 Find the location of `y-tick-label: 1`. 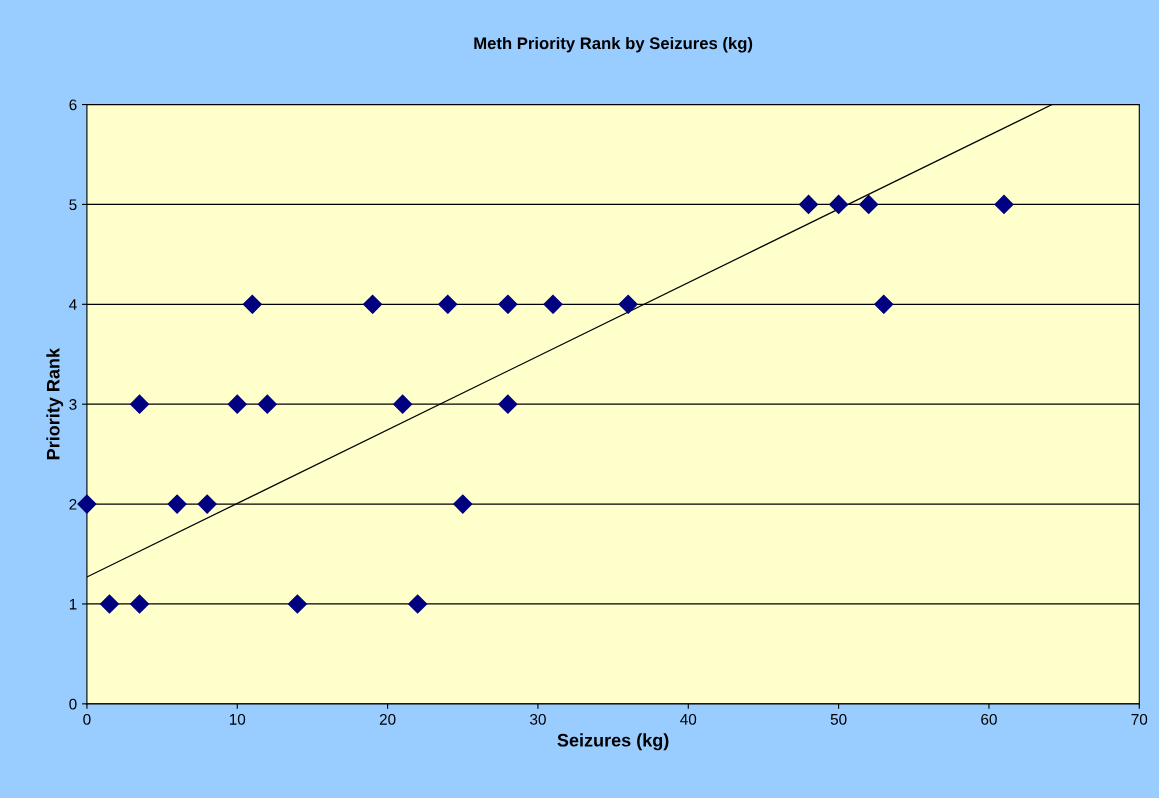

y-tick-label: 1 is located at coordinates (73, 604).